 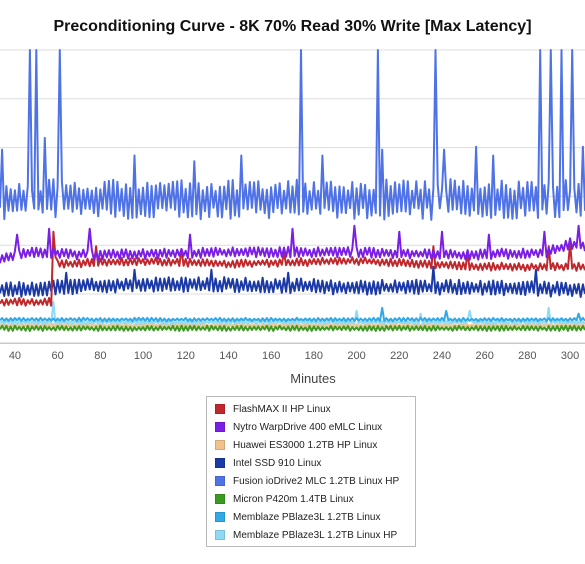 I want to click on legend-label: Nytro WarpDrive 400 eMLC Linux, so click(x=308, y=427).